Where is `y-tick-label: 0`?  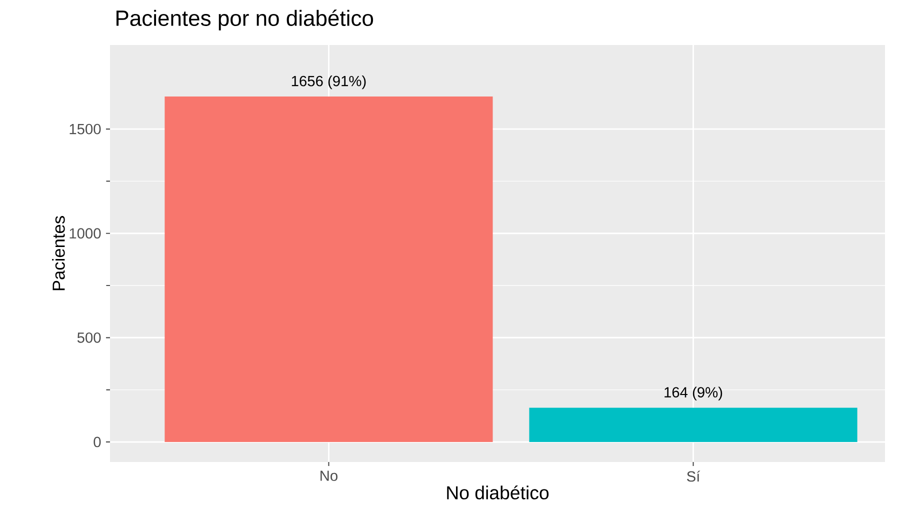 y-tick-label: 0 is located at coordinates (97, 442).